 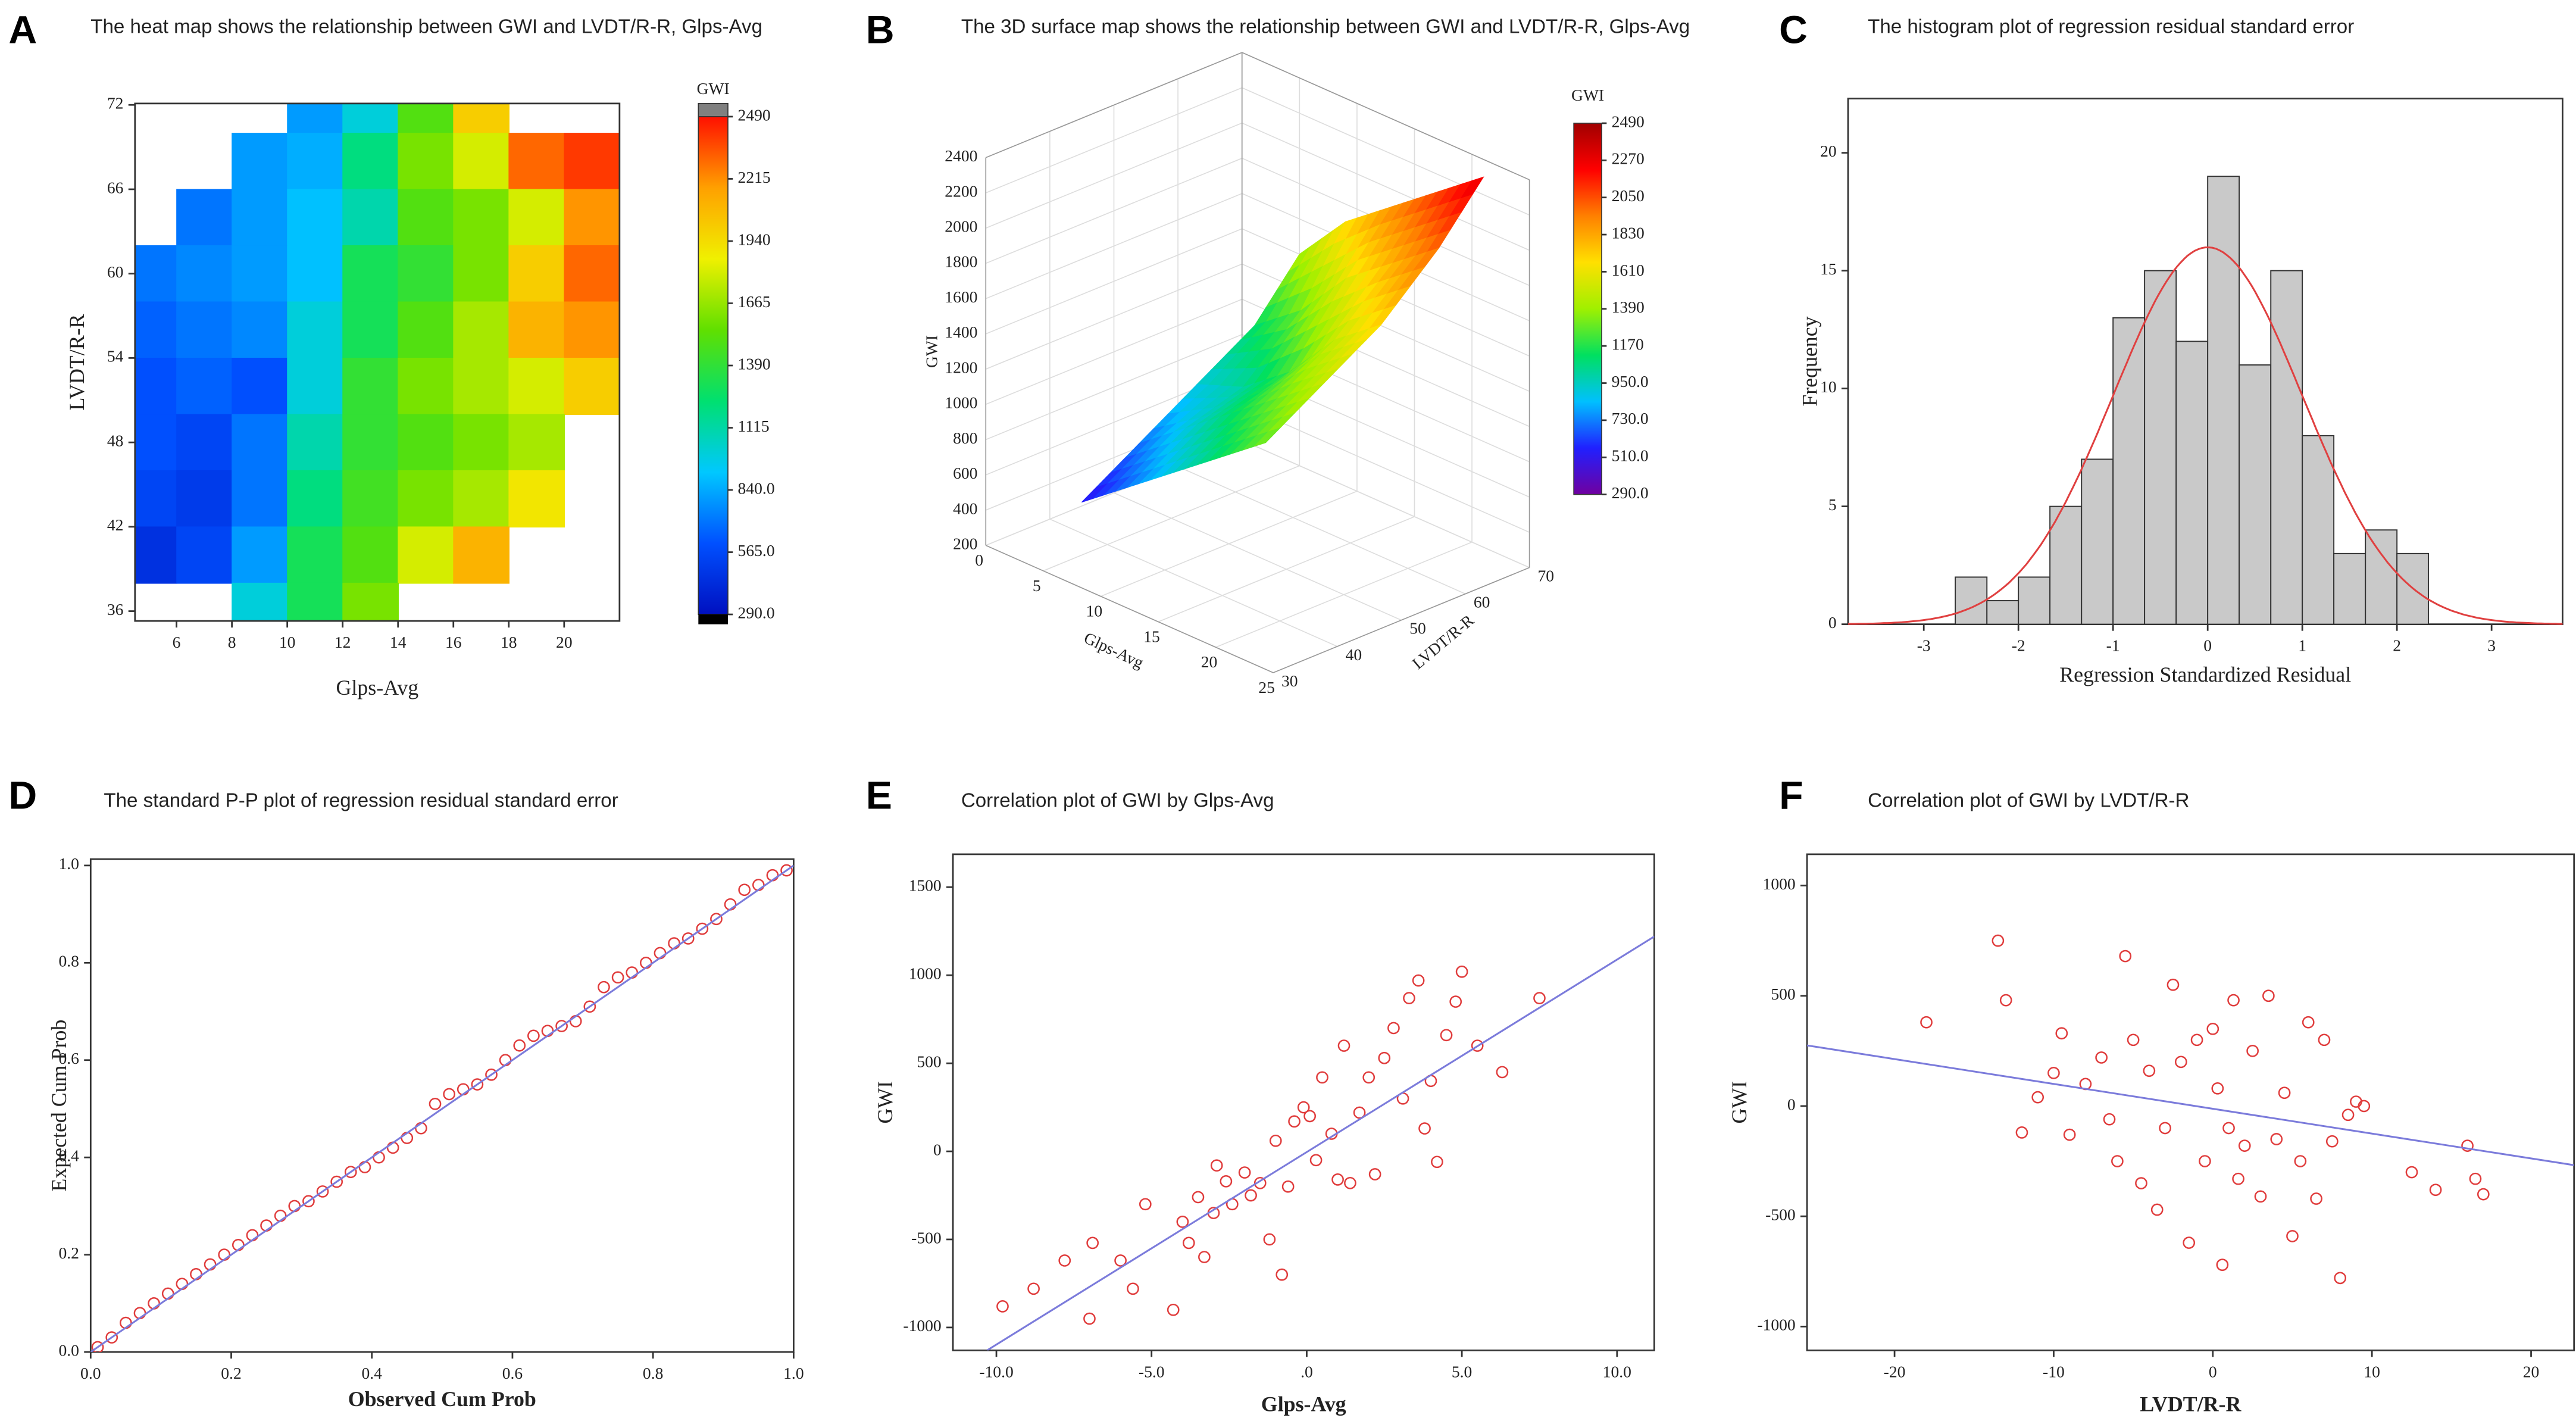 What do you see at coordinates (1587, 309) in the screenshot?
I see `colorbar` at bounding box center [1587, 309].